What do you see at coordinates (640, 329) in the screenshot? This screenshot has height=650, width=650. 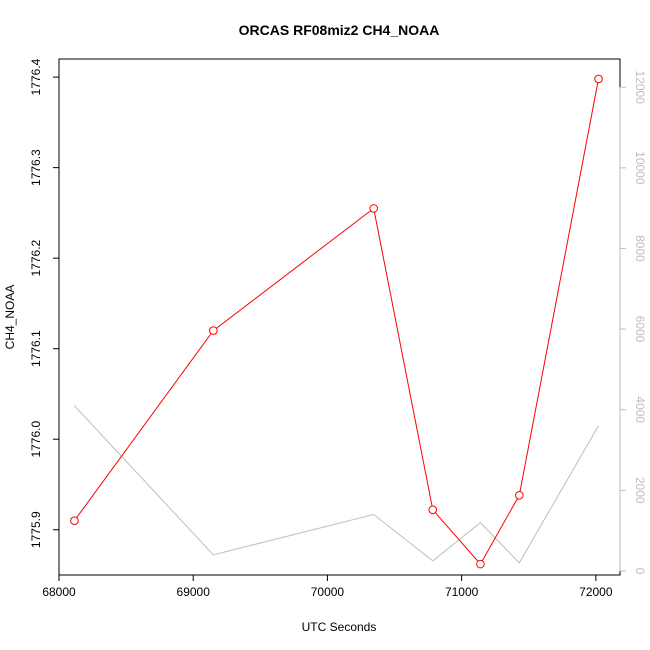 I see `y2-tick-label: 6000` at bounding box center [640, 329].